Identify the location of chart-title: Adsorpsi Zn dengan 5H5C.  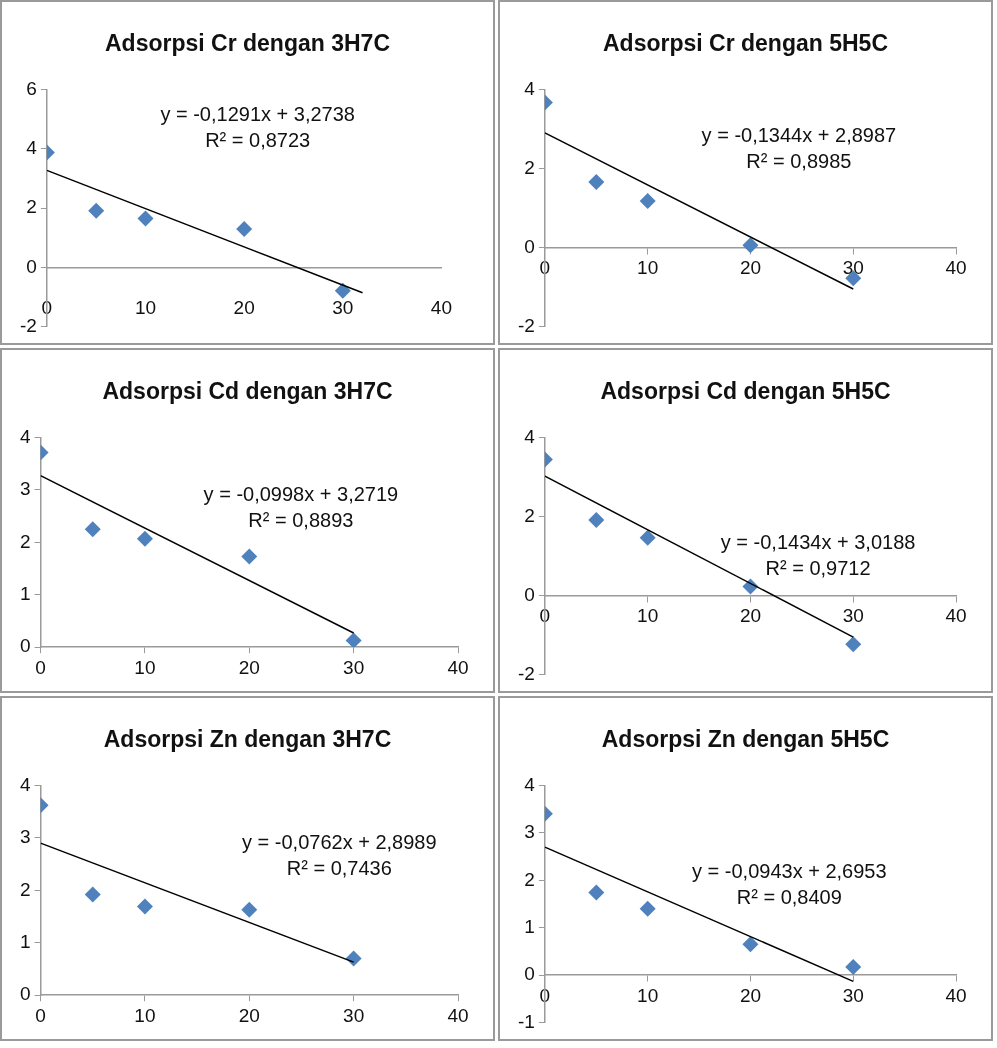
(745, 739).